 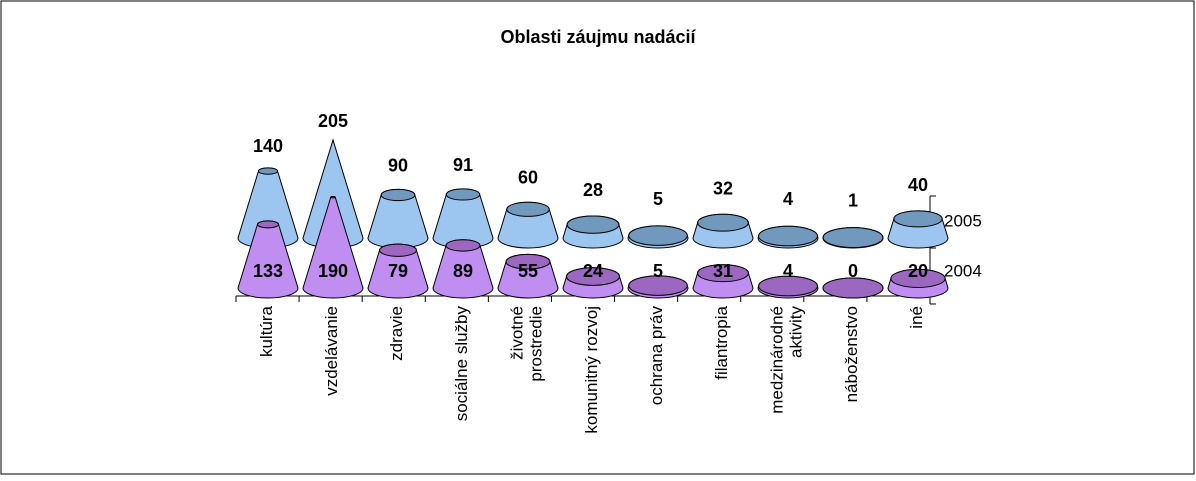 What do you see at coordinates (527, 344) in the screenshot?
I see `x-tick-label: životnéprostredie` at bounding box center [527, 344].